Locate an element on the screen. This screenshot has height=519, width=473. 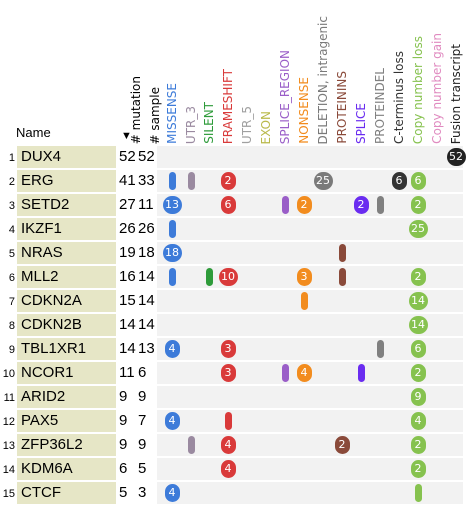
mutation-marker-copy-number-loss: 25 is located at coordinates (418, 229).